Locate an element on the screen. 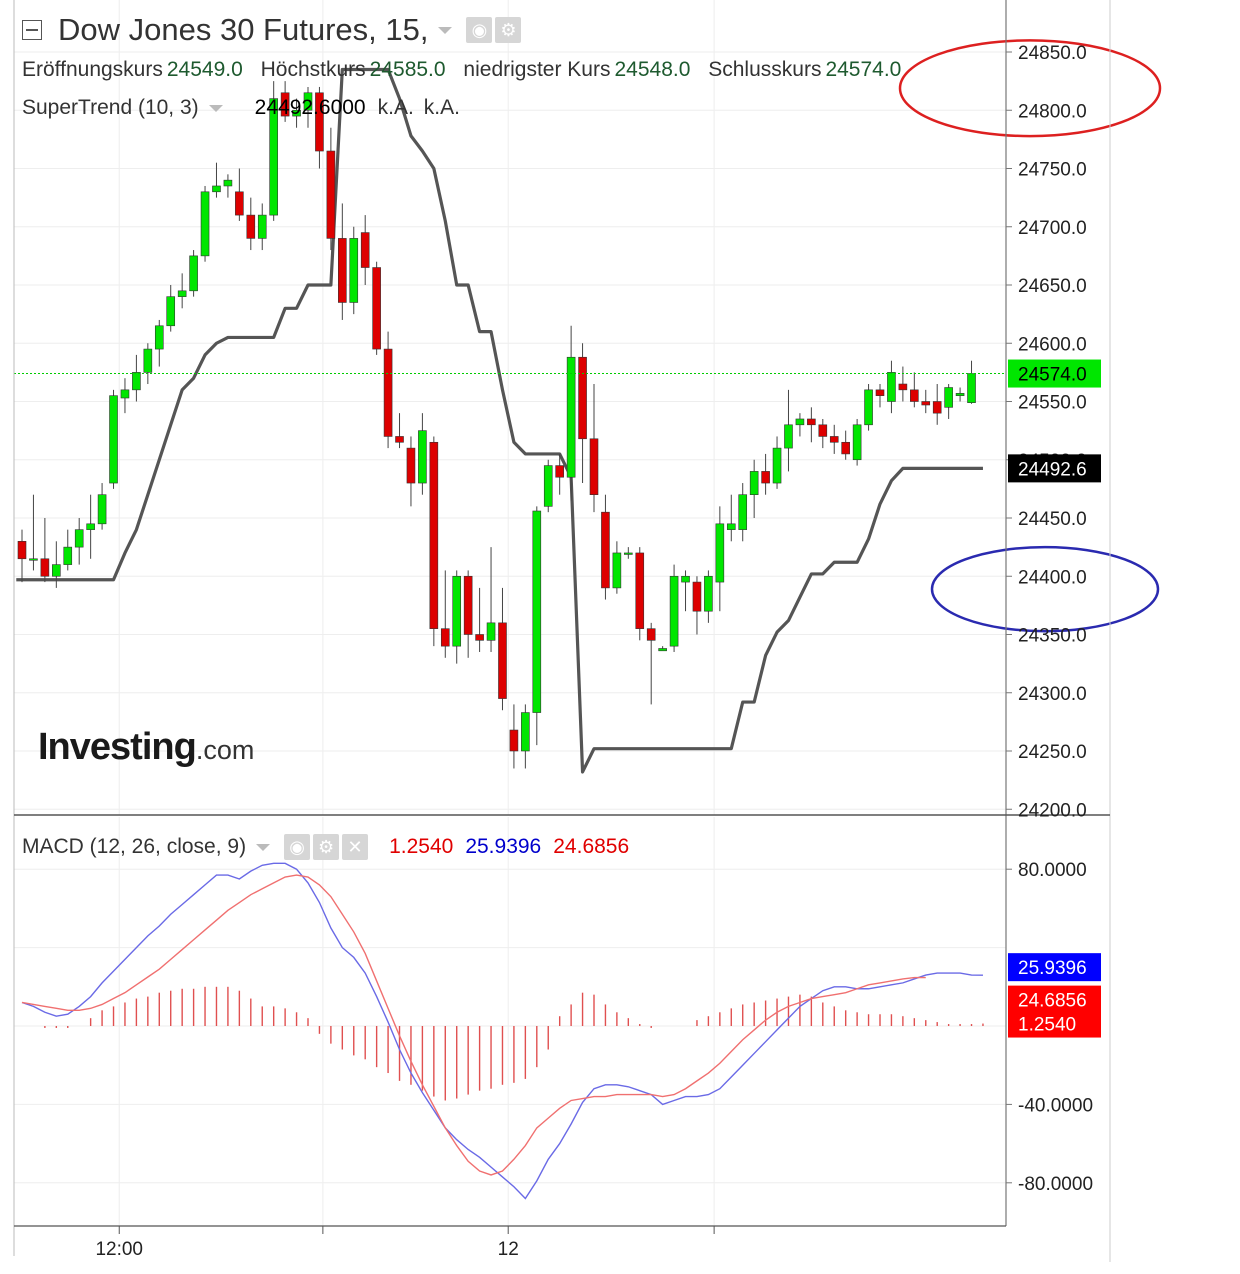  instrument-title: Dow Jones 30 Futures, 15, is located at coordinates (243, 29).